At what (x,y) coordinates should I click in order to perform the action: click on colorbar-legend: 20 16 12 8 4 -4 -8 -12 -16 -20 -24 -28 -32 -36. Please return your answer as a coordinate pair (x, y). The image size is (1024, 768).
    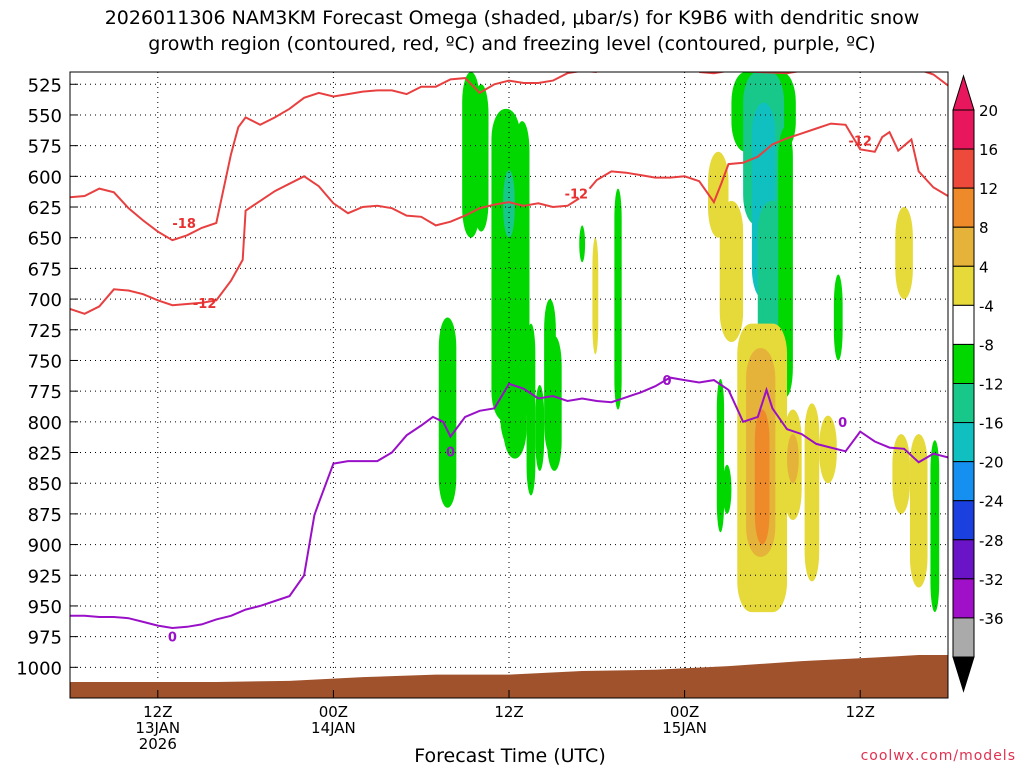
    Looking at the image, I should click on (978, 383).